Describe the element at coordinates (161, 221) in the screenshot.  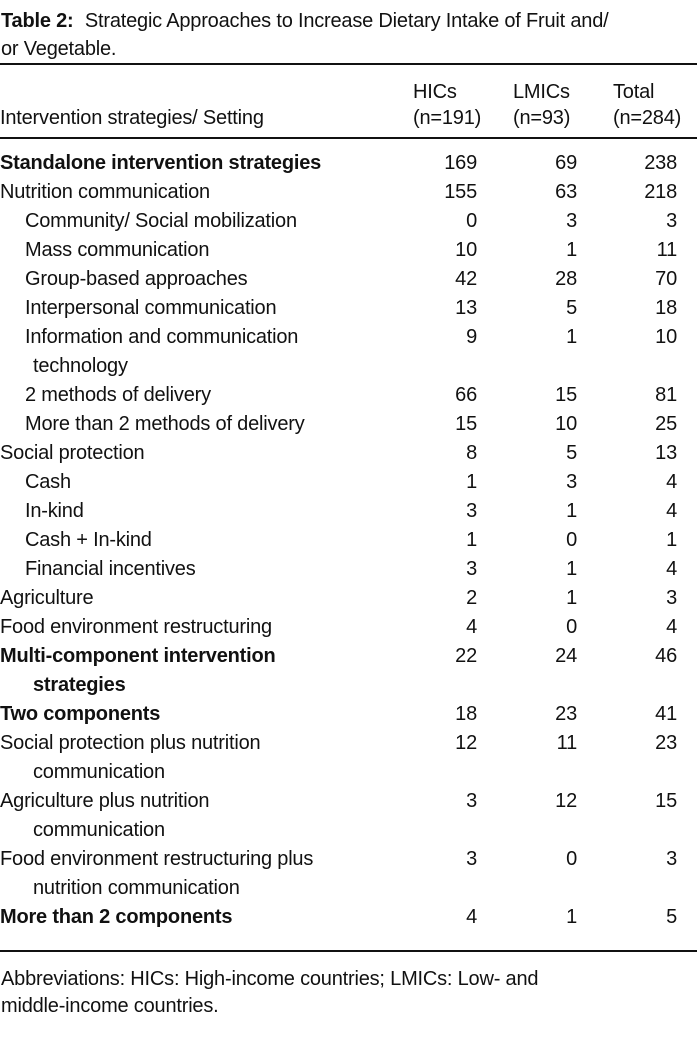
I see `row-label: Community/ Social mobilization` at that location.